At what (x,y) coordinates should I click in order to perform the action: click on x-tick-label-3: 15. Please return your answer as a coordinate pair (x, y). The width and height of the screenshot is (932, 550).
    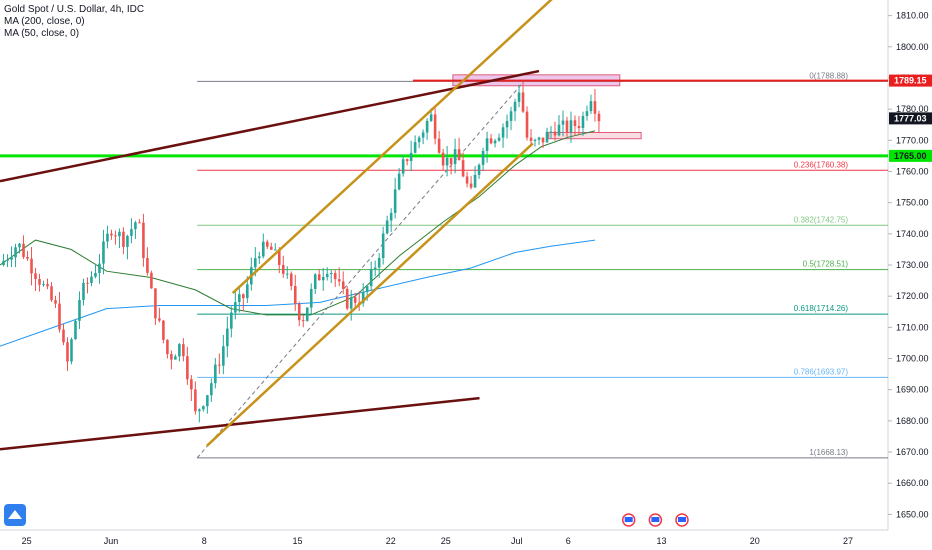
    Looking at the image, I should click on (297, 541).